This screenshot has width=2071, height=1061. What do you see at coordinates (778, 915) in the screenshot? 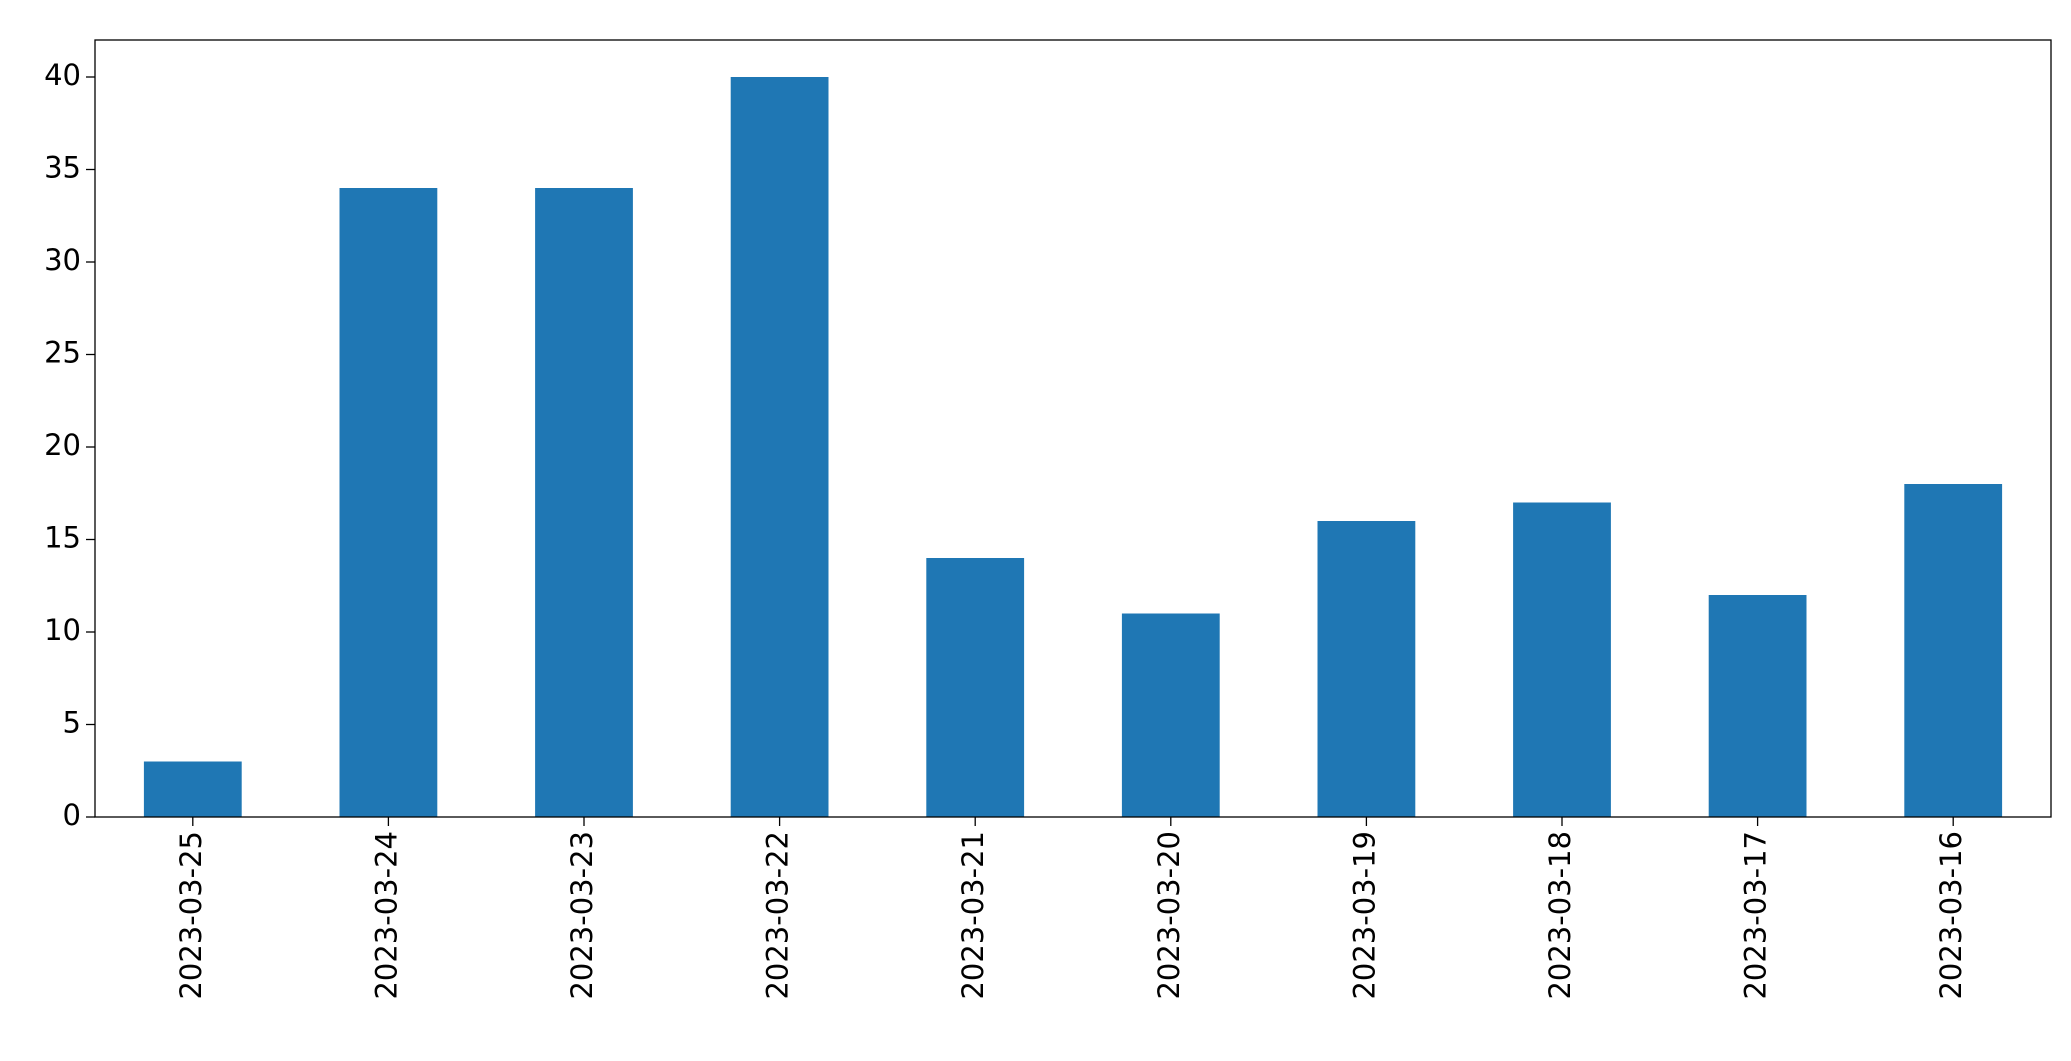
I see `x-tick-label: 2023-03-22` at bounding box center [778, 915].